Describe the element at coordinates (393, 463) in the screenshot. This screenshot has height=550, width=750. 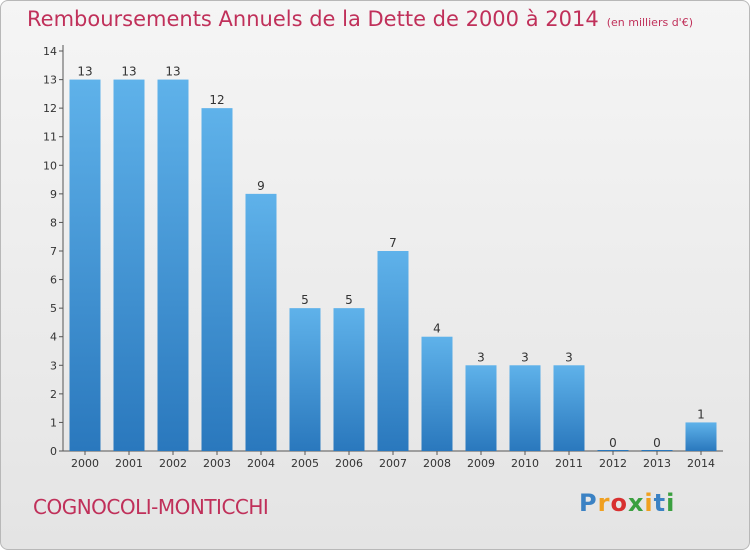
I see `x-tick-label: 2007` at that location.